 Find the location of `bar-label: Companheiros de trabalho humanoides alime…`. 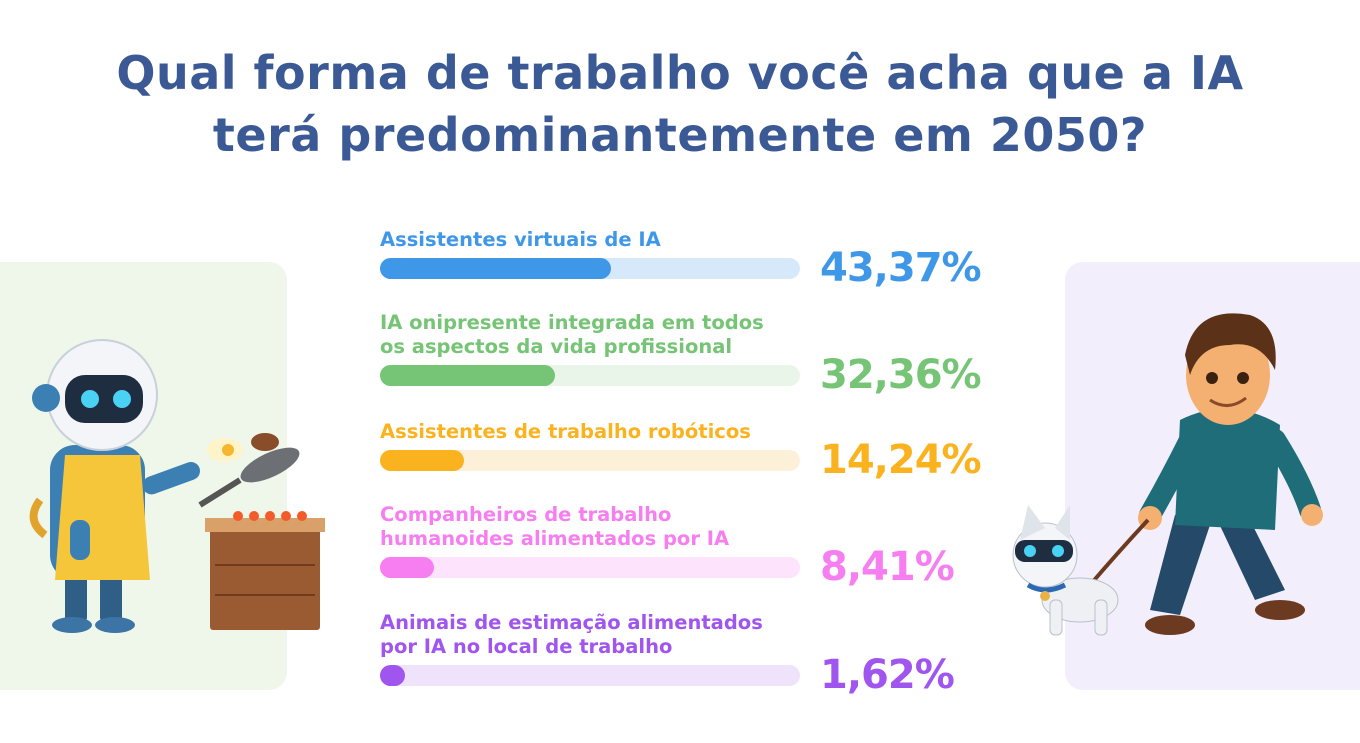

bar-label: Companheiros de trabalho humanoides alime… is located at coordinates (690, 527).